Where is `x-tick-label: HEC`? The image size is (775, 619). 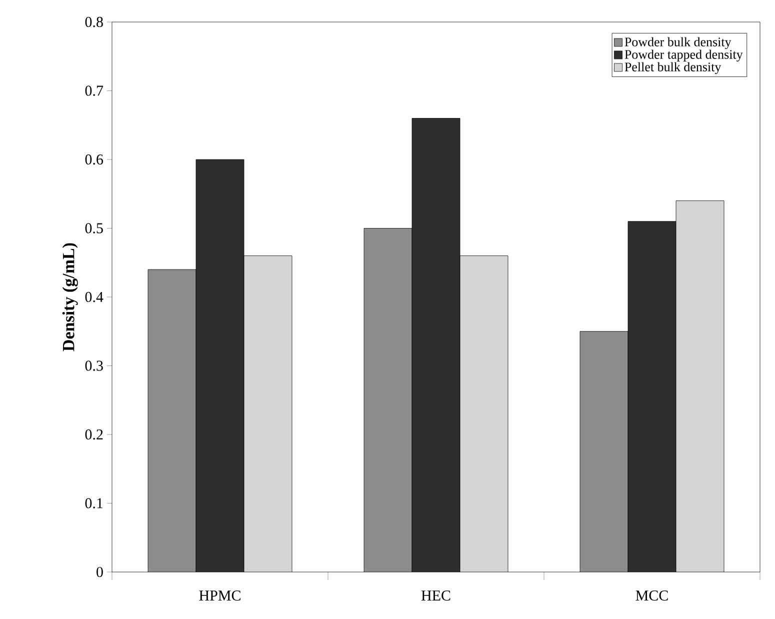
x-tick-label: HEC is located at coordinates (435, 595).